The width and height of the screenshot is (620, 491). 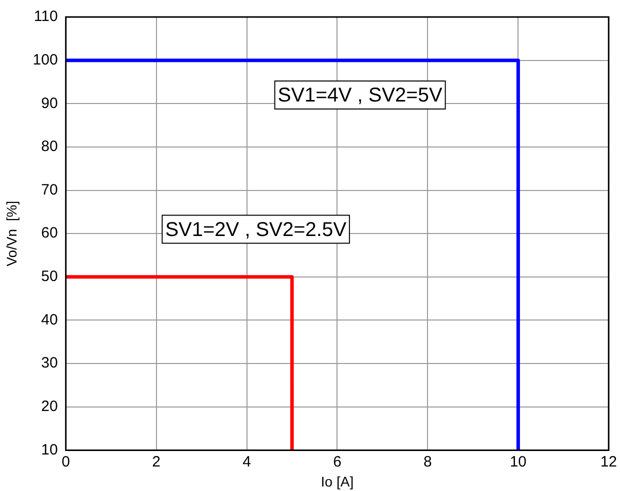 What do you see at coordinates (337, 481) in the screenshot?
I see `x-axis-title: Io [A]` at bounding box center [337, 481].